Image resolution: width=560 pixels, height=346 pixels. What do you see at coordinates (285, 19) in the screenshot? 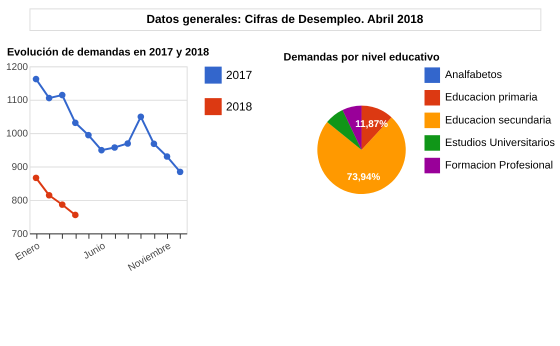
I see `text: Datos generales: Cifras de Desempleo. Abril 2018` at bounding box center [285, 19].